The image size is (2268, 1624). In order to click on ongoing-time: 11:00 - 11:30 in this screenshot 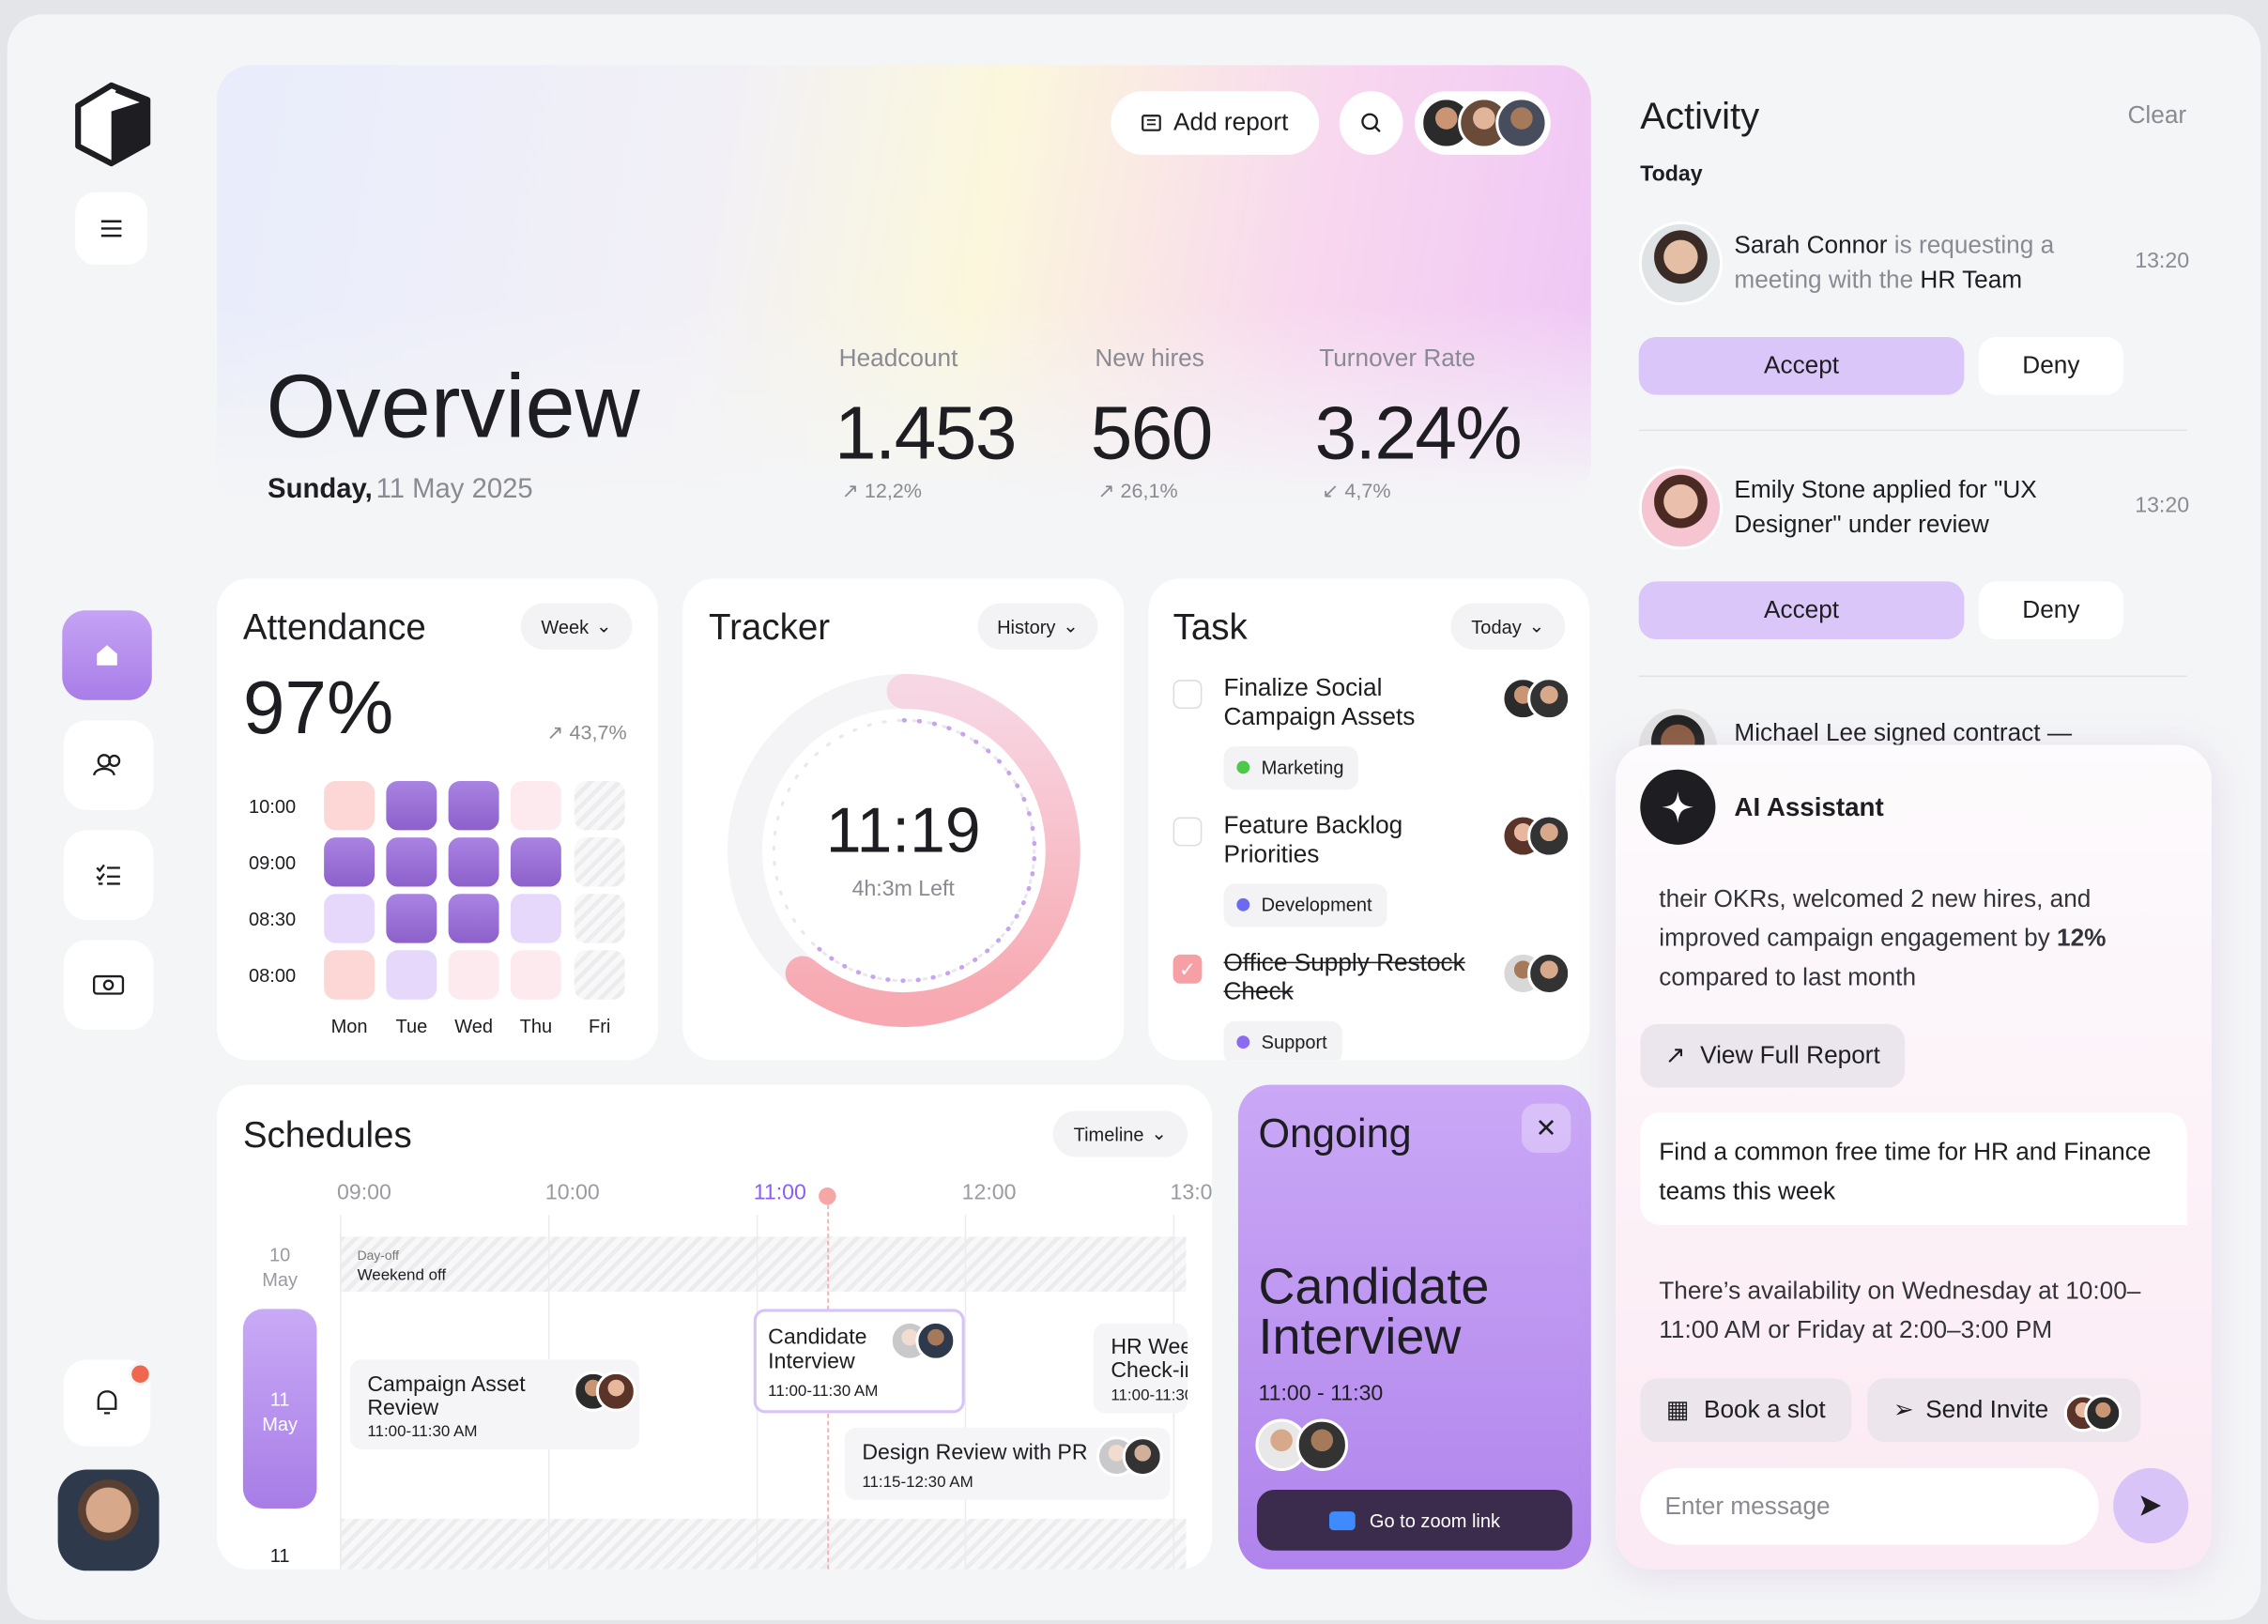, I will do `click(1321, 1393)`.